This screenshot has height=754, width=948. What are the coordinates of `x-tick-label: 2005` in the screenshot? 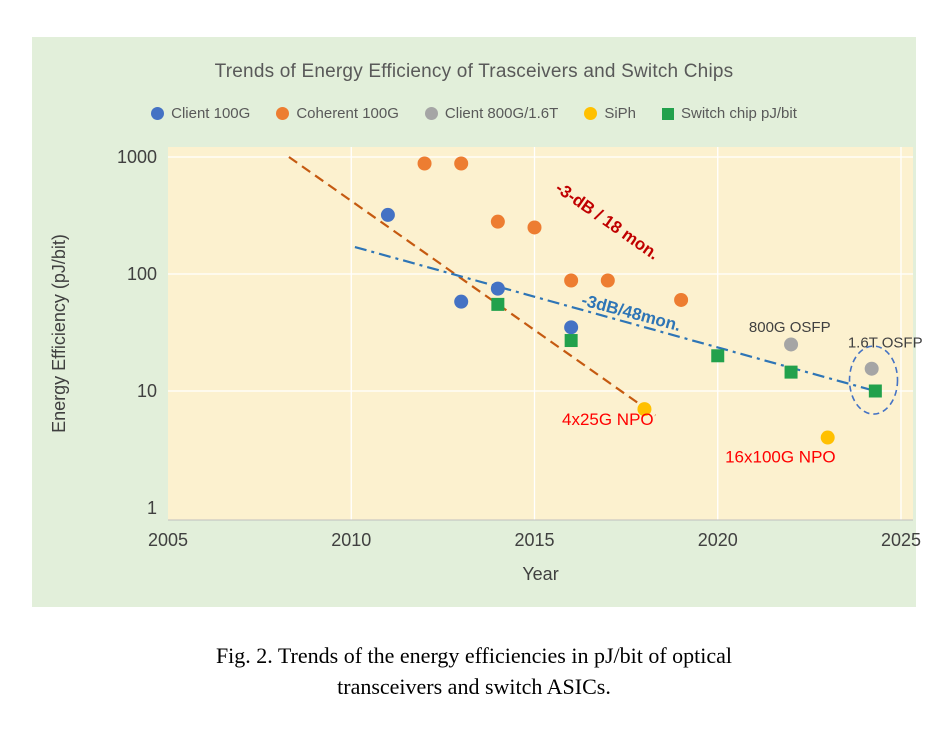 It's located at (168, 540).